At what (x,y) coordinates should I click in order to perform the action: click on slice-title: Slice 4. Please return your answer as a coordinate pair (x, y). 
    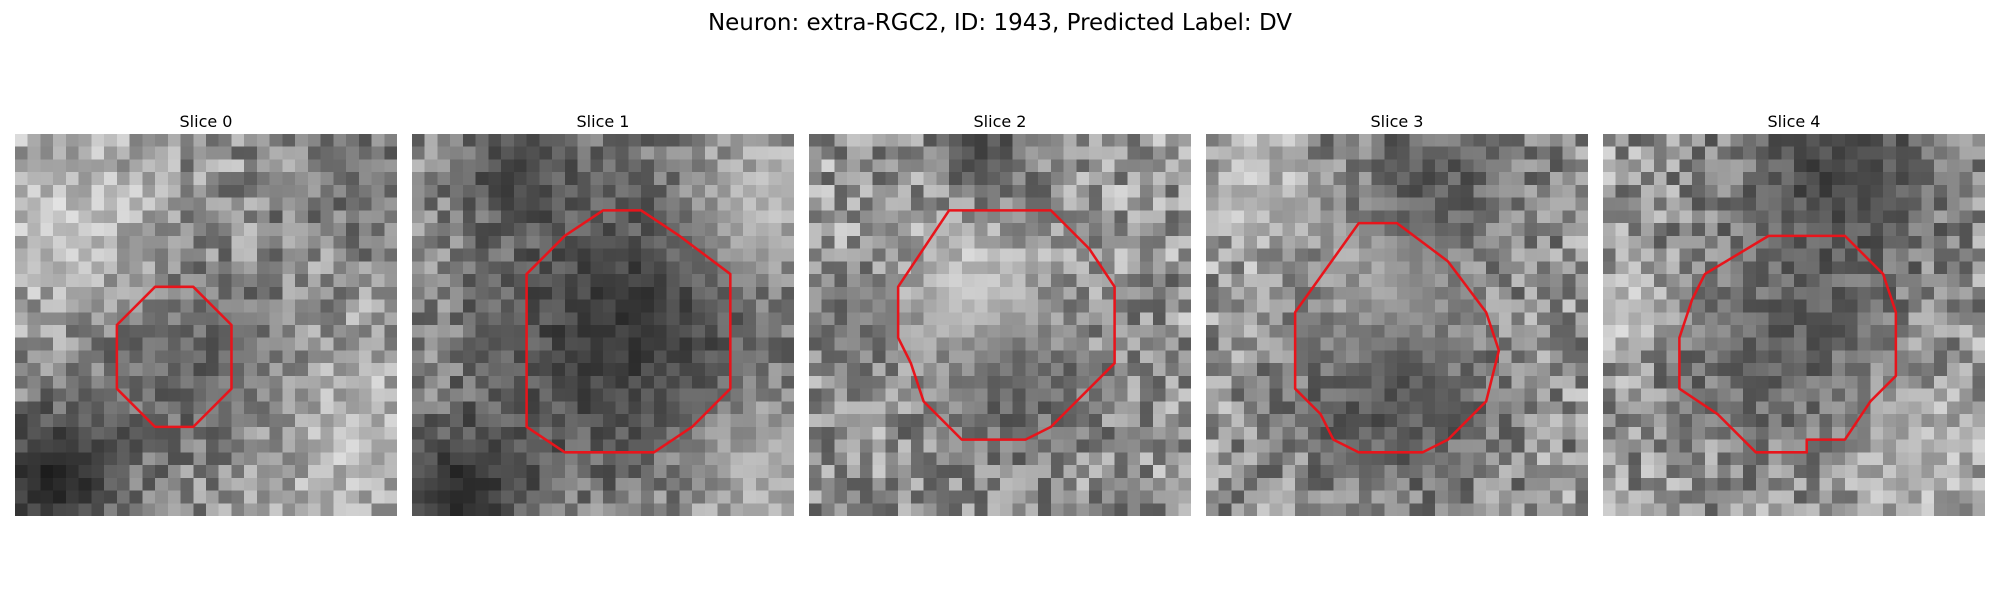
    Looking at the image, I should click on (1794, 121).